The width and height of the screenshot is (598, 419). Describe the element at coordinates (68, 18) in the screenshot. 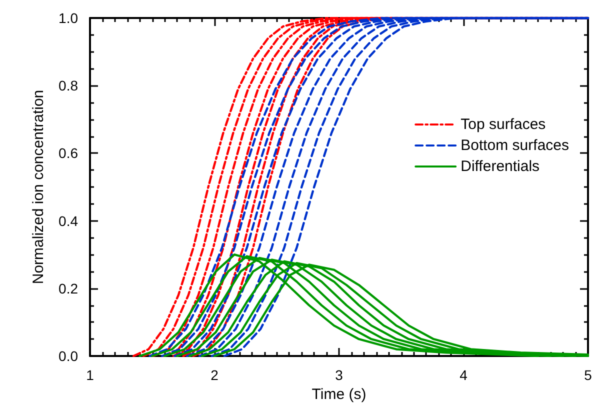

I see `y-tick-label: 1.0` at that location.